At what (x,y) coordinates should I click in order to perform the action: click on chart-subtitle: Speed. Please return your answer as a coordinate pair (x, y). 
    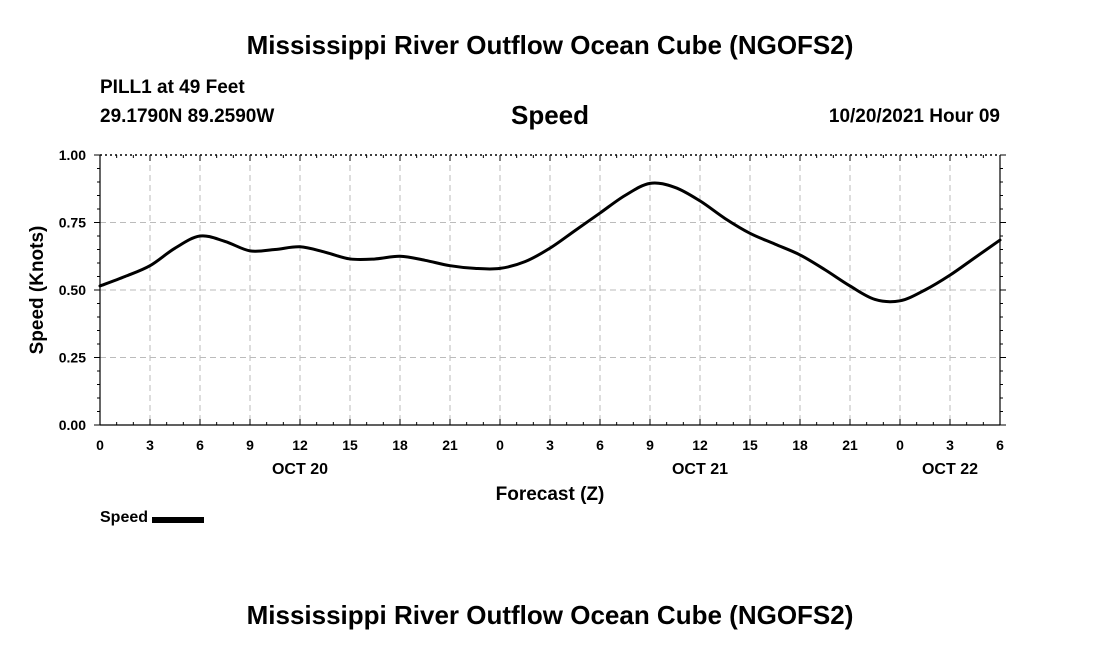
    Looking at the image, I should click on (550, 115).